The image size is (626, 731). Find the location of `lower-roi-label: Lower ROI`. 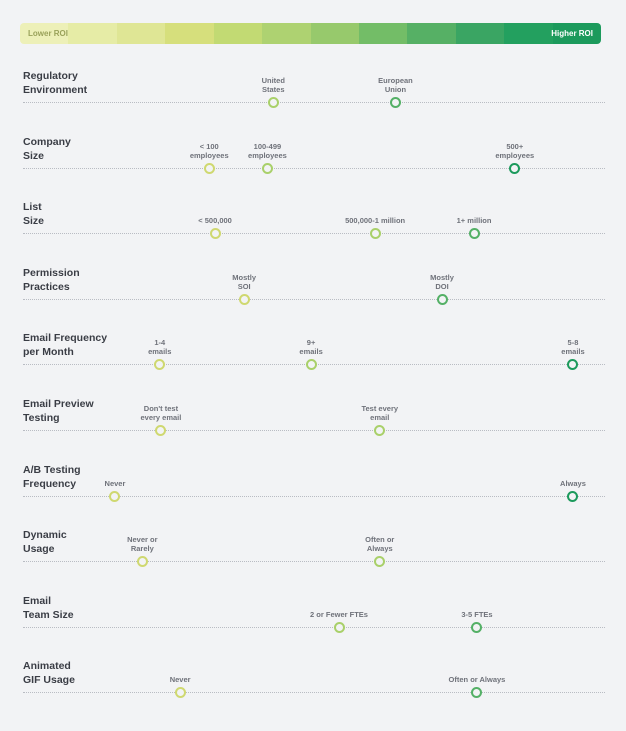

lower-roi-label: Lower ROI is located at coordinates (48, 33).